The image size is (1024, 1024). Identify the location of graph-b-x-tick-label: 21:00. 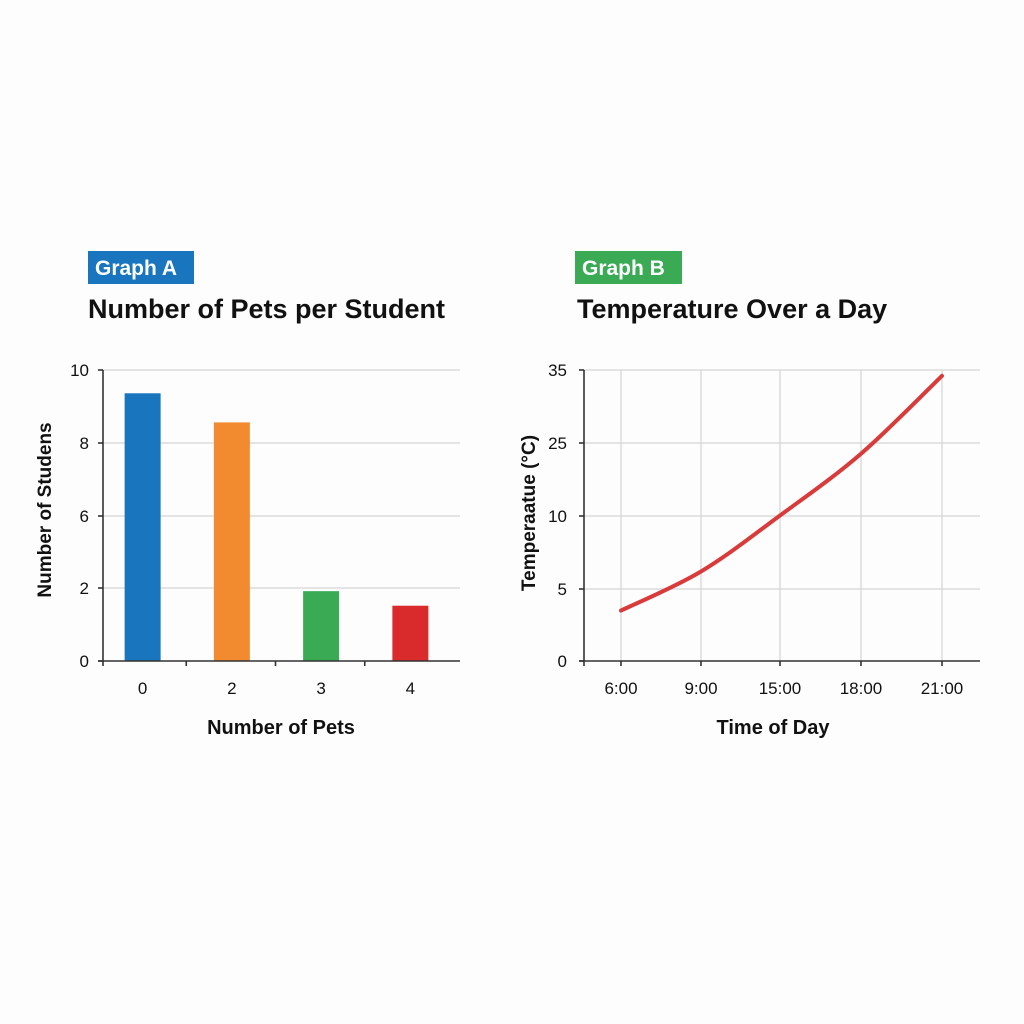
(942, 688).